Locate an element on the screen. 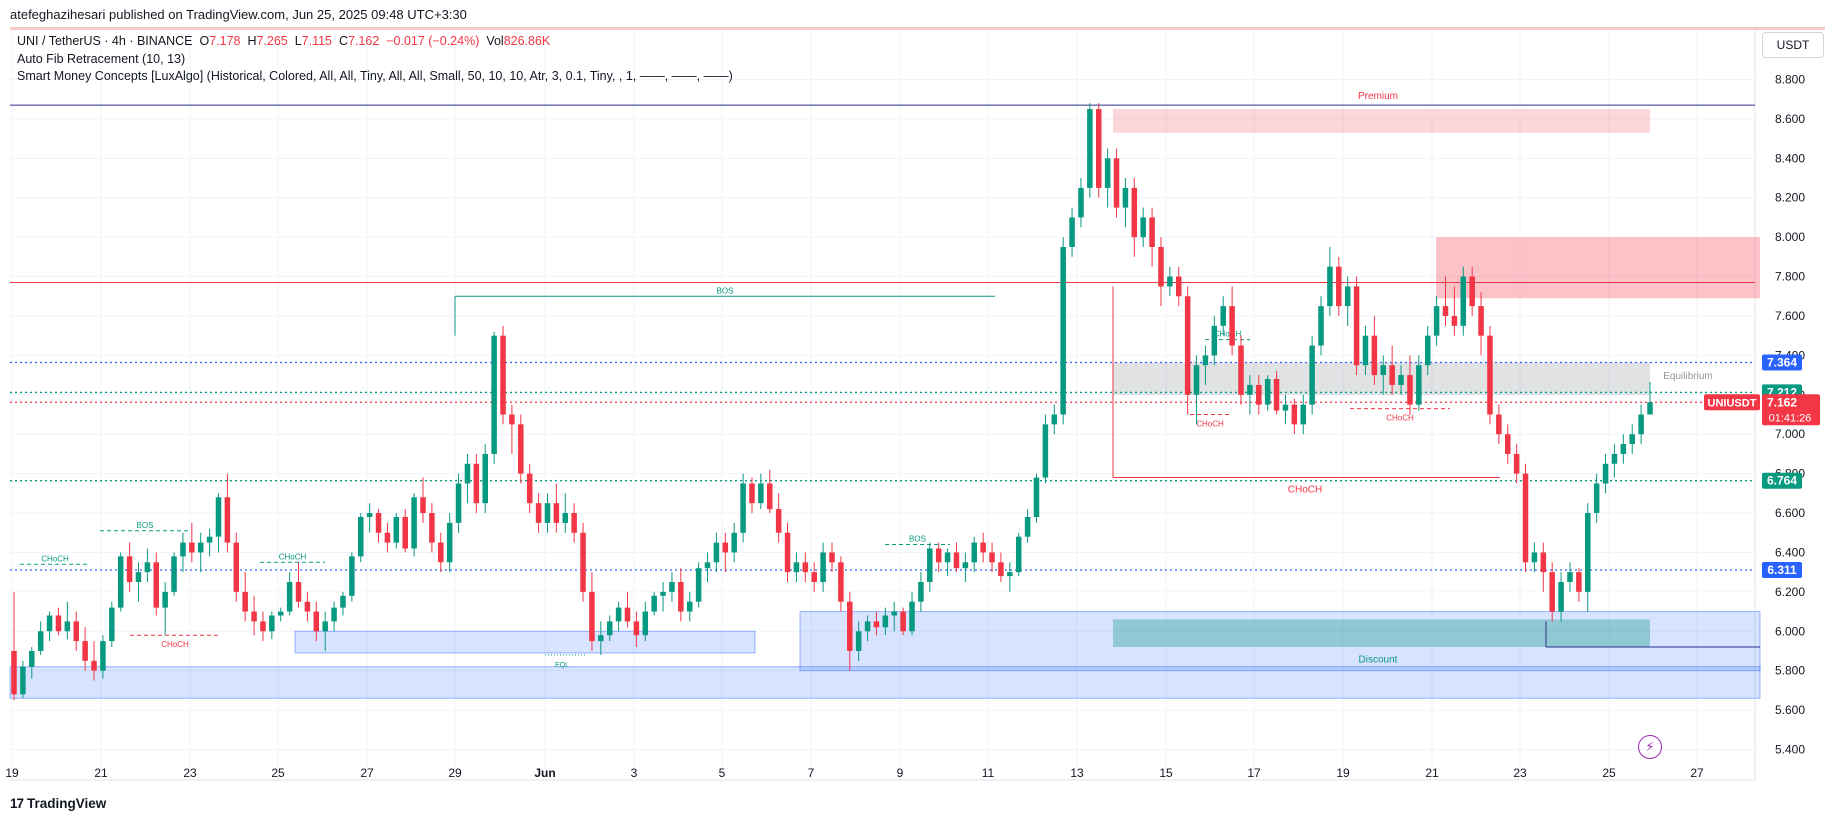  tradingview-logo: 17 TradingView is located at coordinates (58, 803).